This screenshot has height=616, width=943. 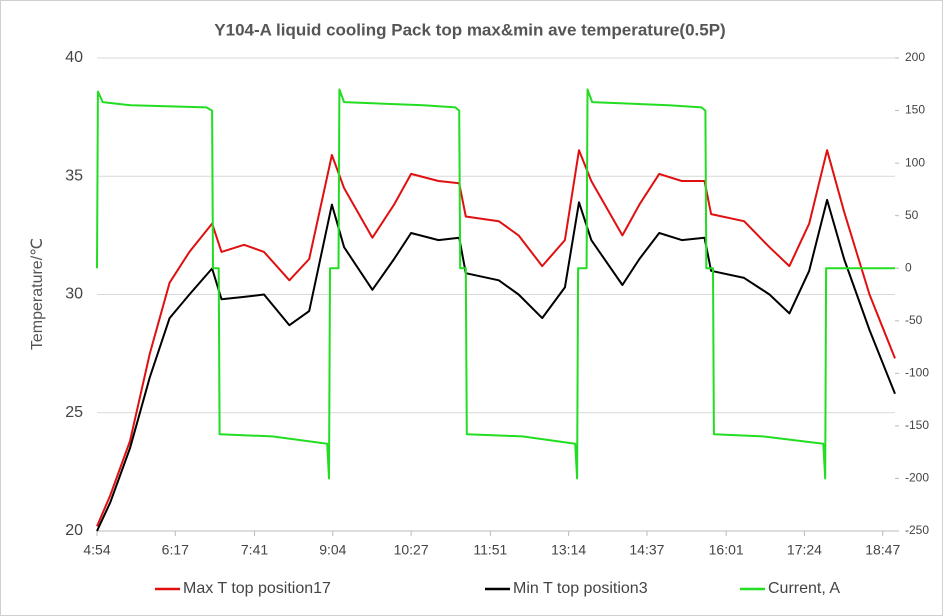 I want to click on y-tick-label: 20, so click(x=74, y=530).